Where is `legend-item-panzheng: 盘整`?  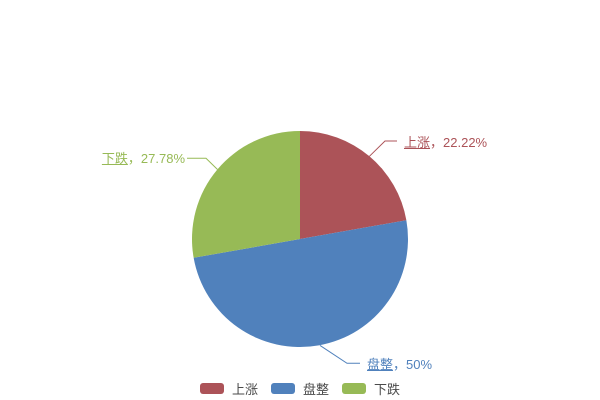 legend-item-panzheng: 盘整 is located at coordinates (299, 388).